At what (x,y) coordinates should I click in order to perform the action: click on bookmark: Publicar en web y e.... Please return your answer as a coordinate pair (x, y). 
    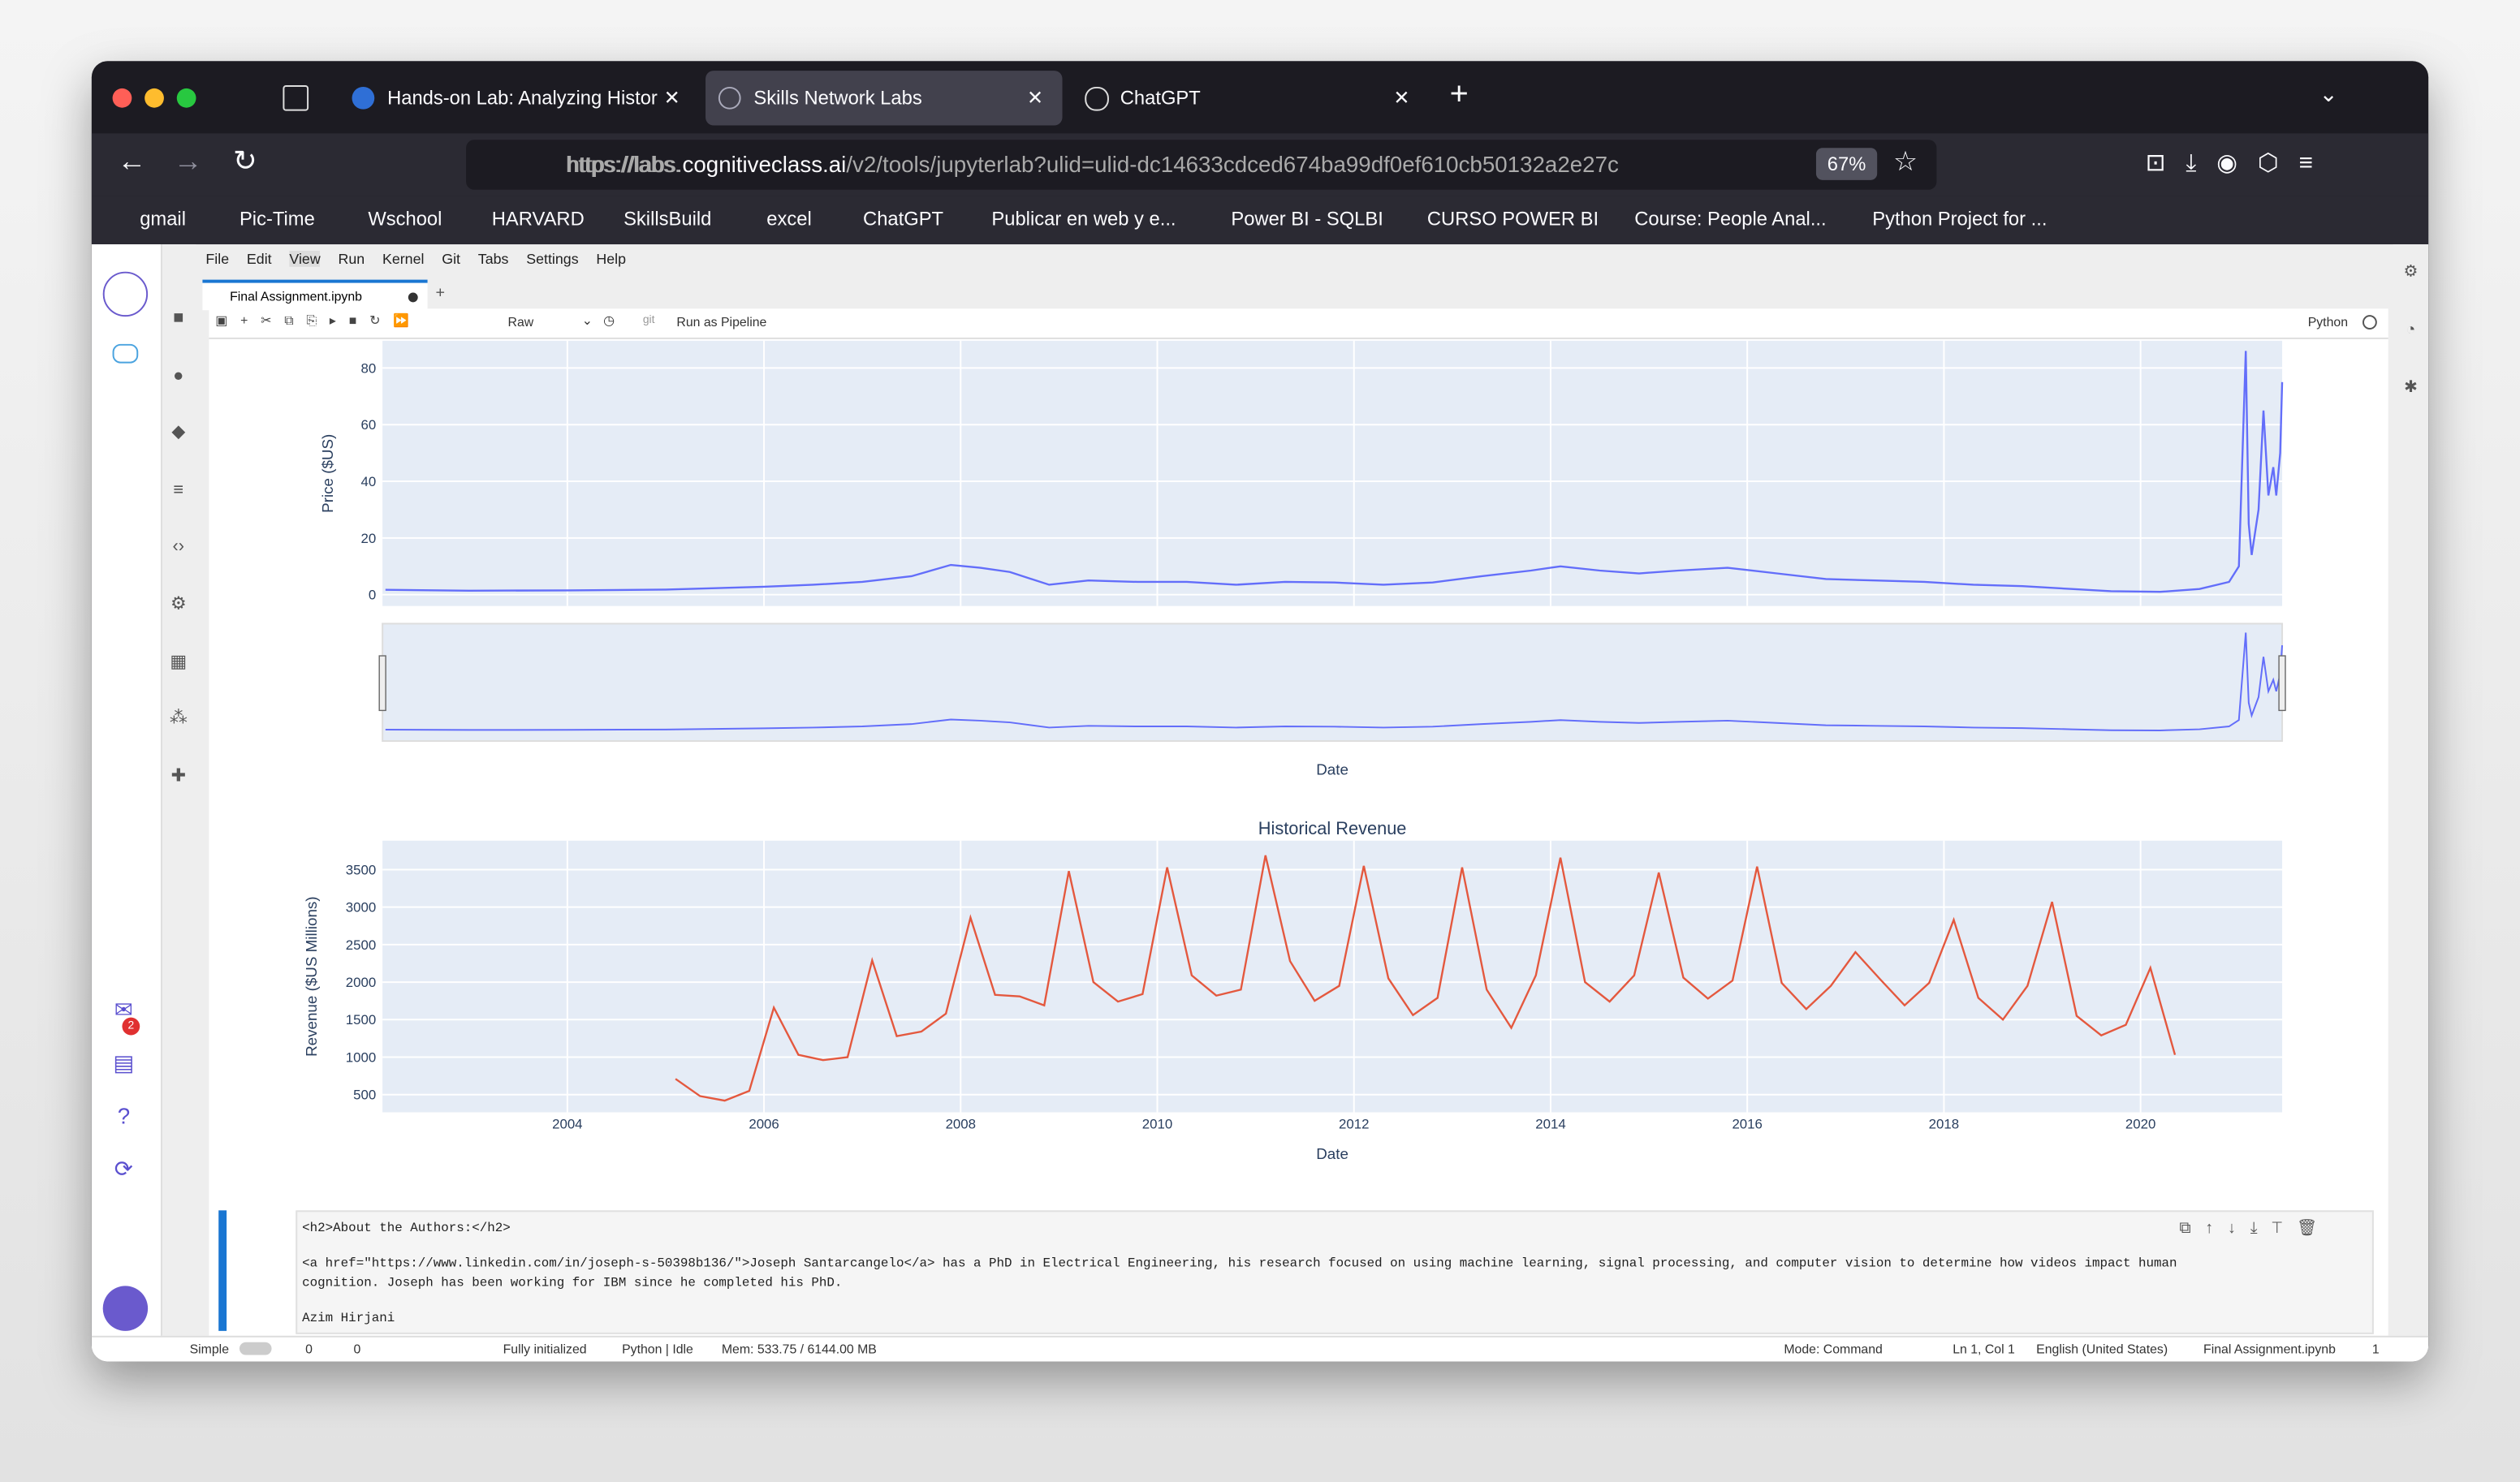
    Looking at the image, I should click on (1084, 218).